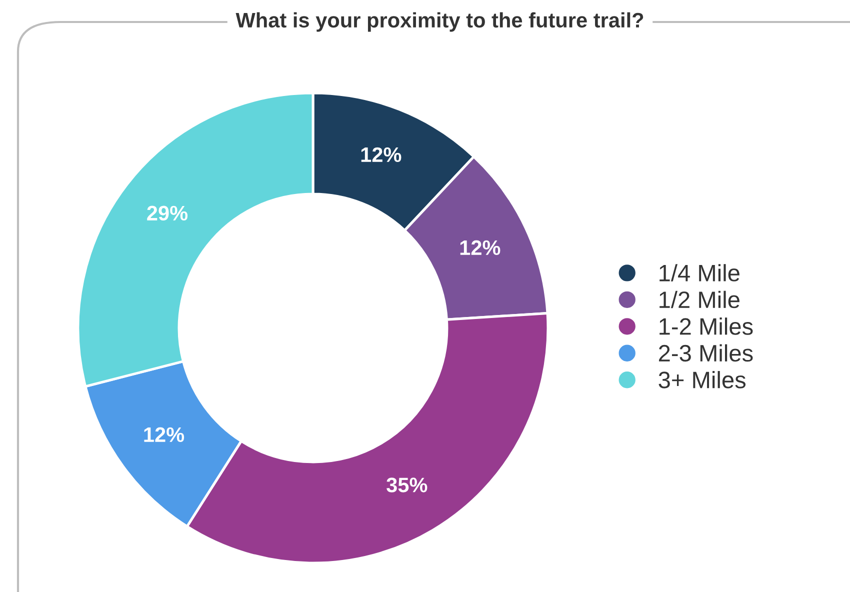 The image size is (850, 592). Describe the element at coordinates (706, 326) in the screenshot. I see `legend-label: 1-2 Miles` at that location.